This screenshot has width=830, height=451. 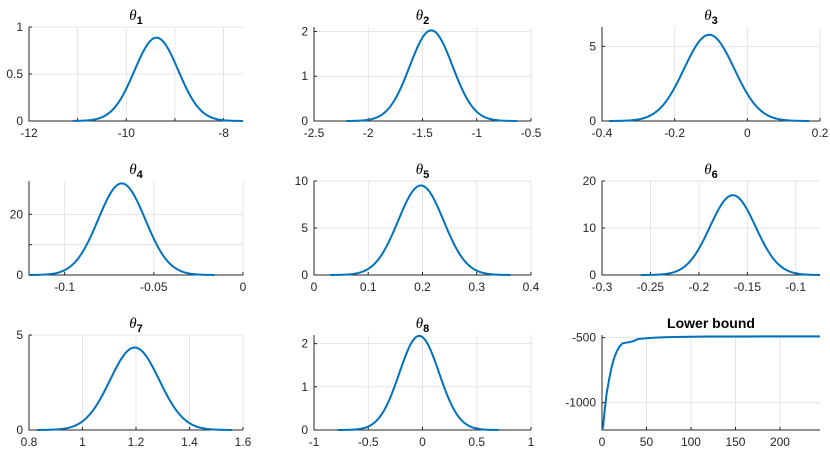 What do you see at coordinates (691, 442) in the screenshot?
I see `x-tick-label: 100` at bounding box center [691, 442].